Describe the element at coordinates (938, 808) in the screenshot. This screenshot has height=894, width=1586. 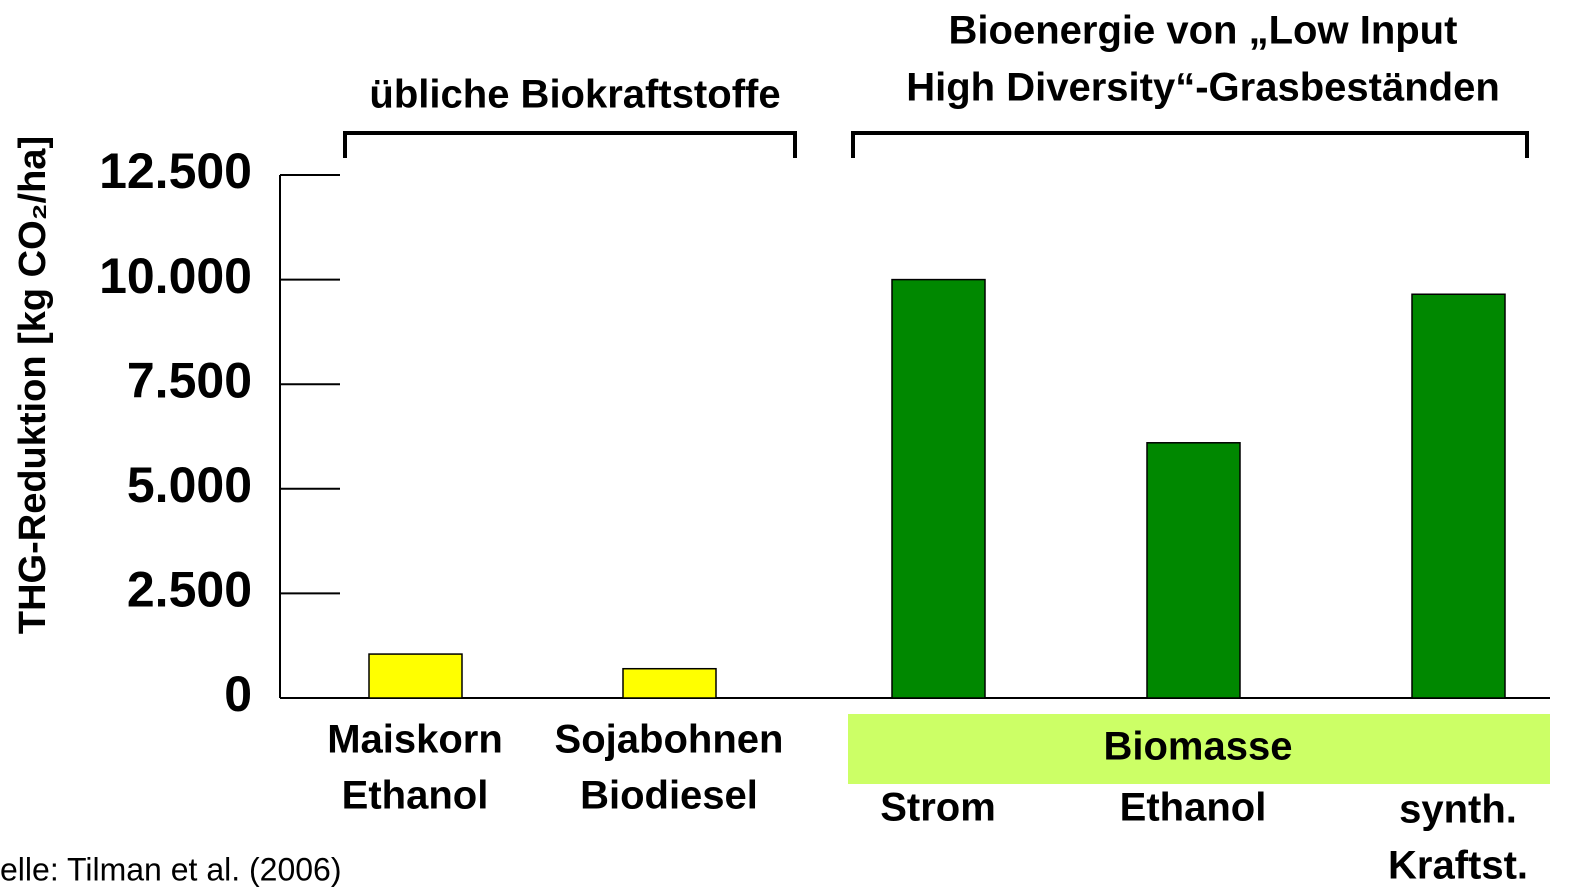
I see `x-tick-label: Strom` at that location.